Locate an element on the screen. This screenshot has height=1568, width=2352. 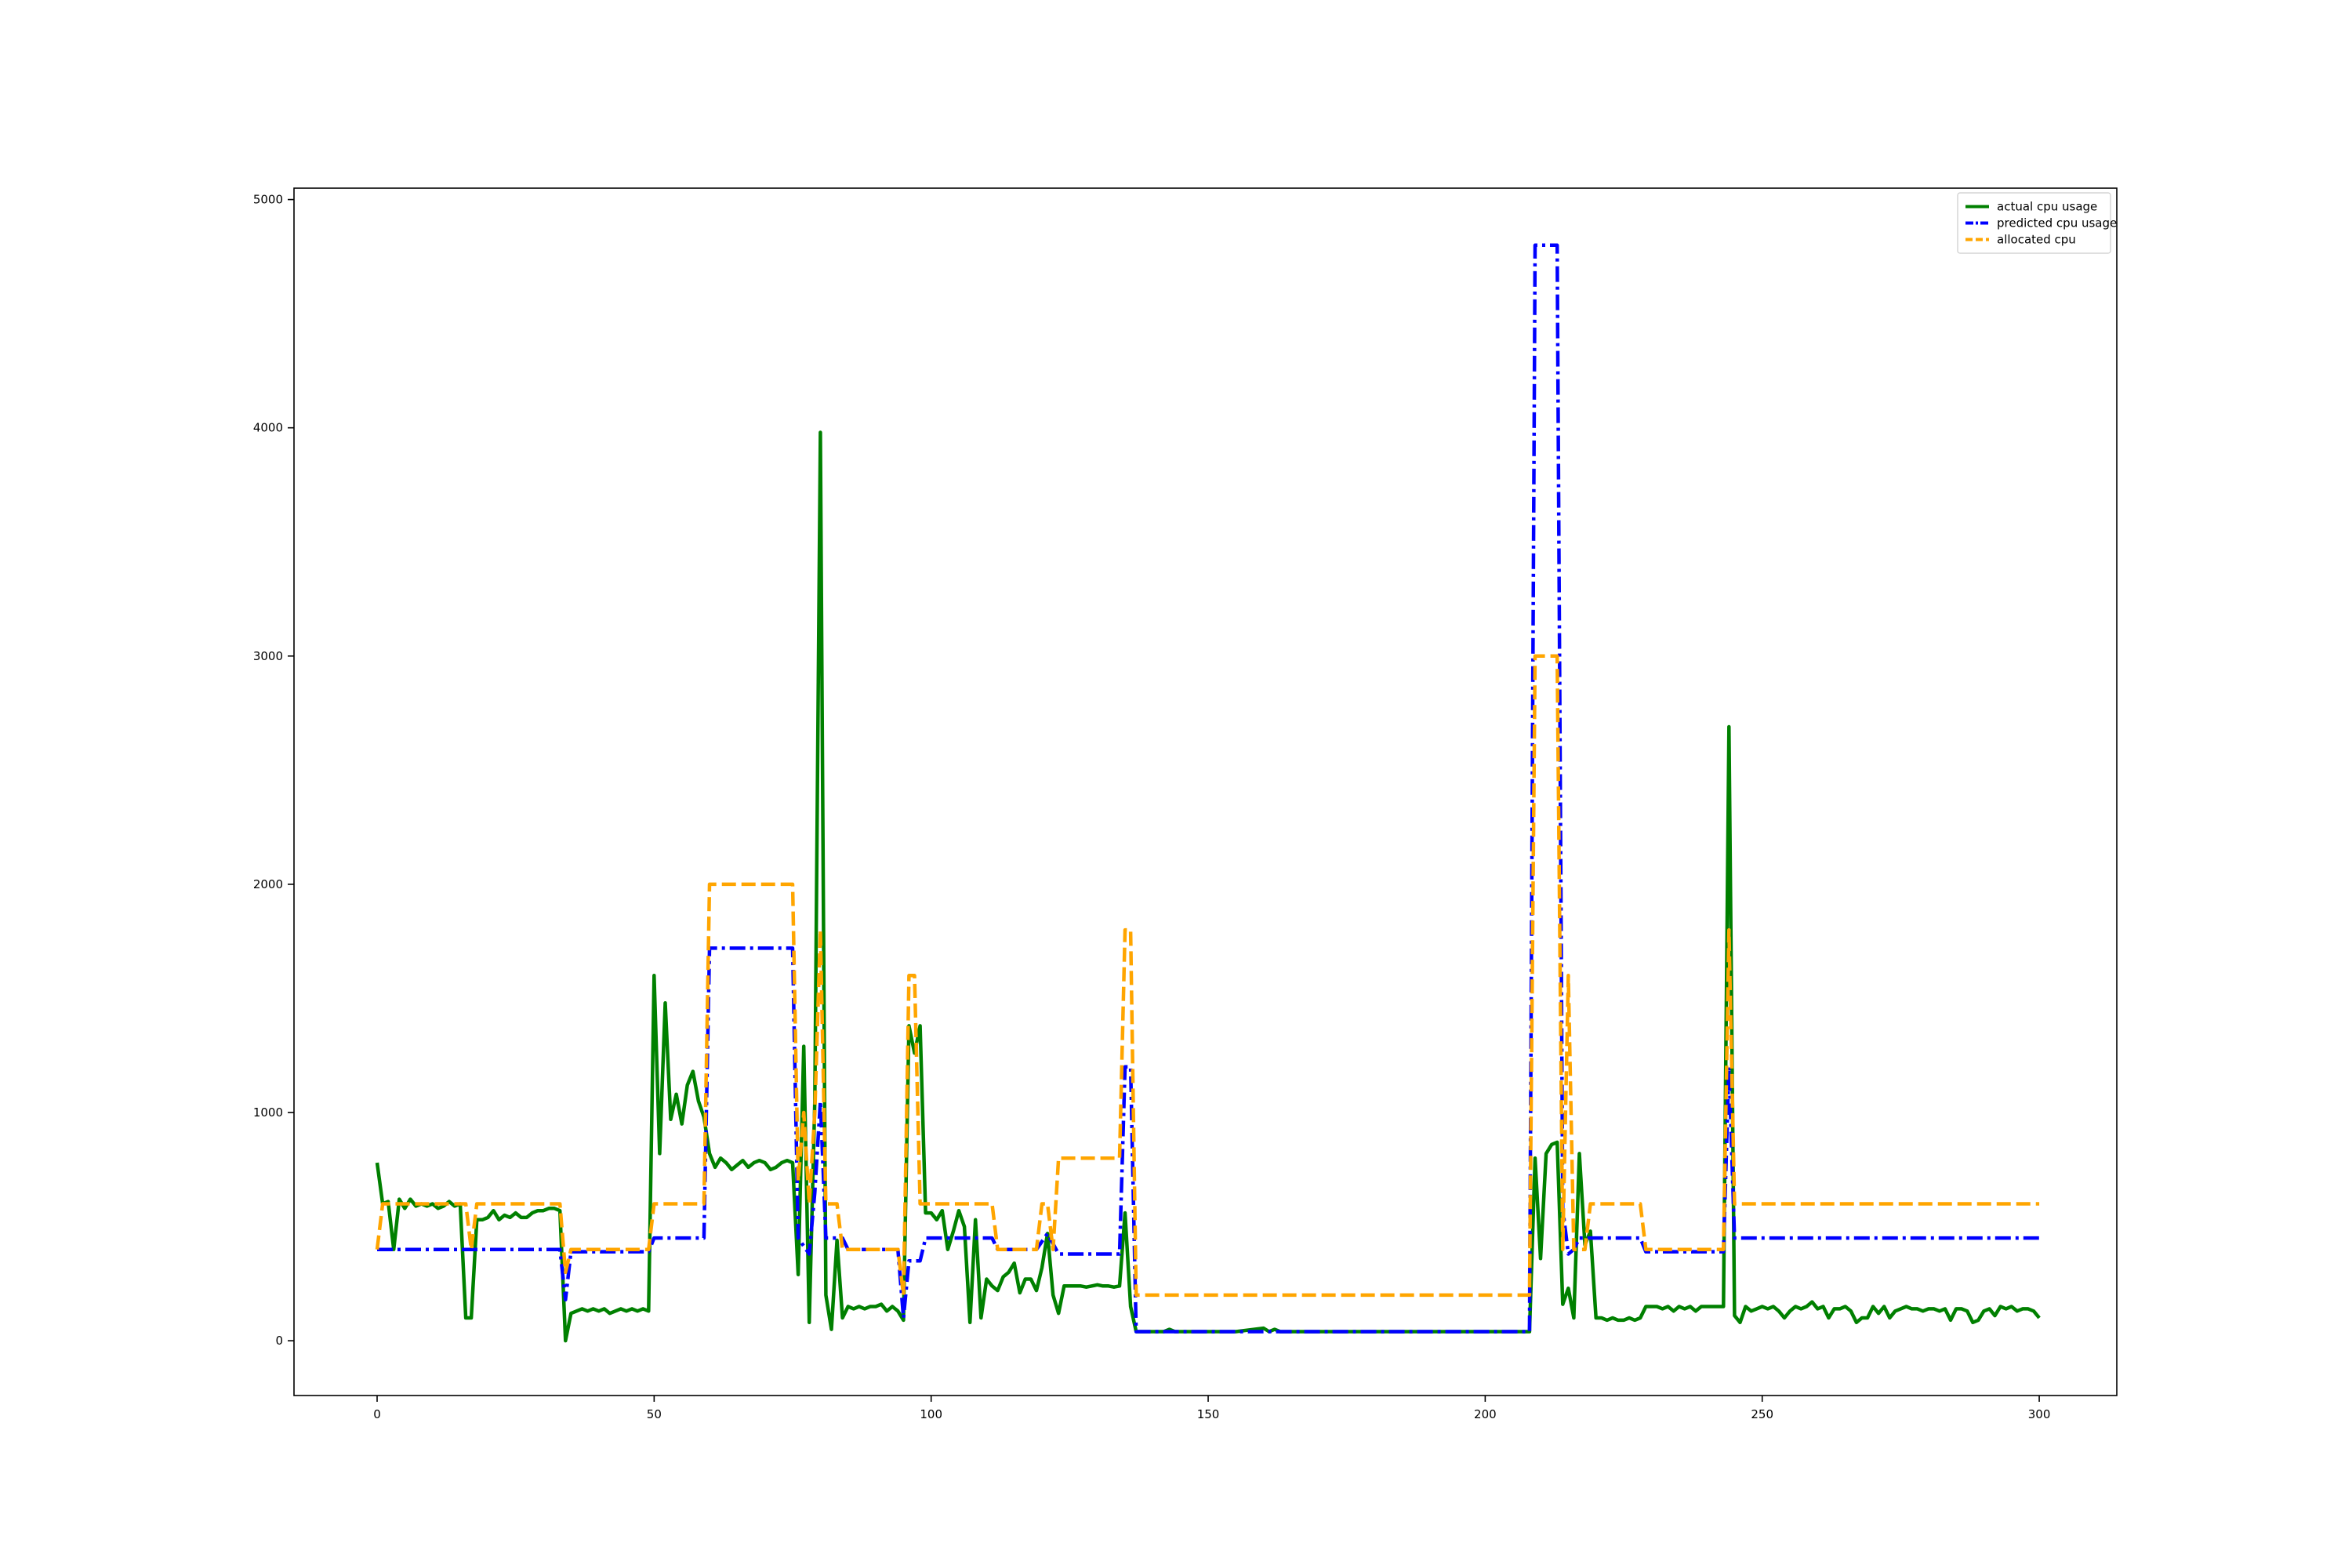
legend-label: predicted cpu usage is located at coordinates (2057, 223).